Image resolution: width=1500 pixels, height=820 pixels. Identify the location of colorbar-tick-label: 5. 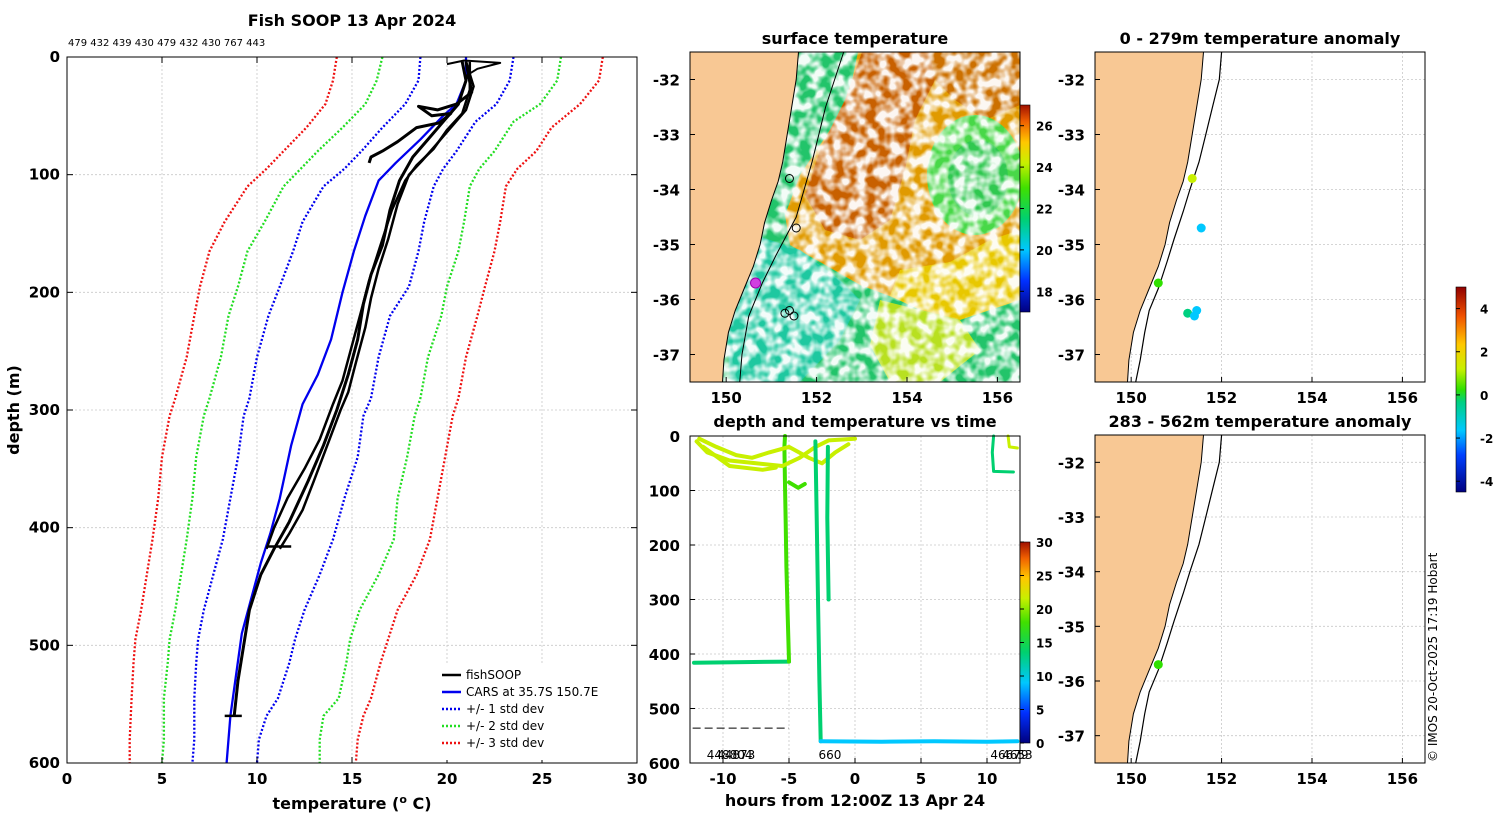
(1040, 711).